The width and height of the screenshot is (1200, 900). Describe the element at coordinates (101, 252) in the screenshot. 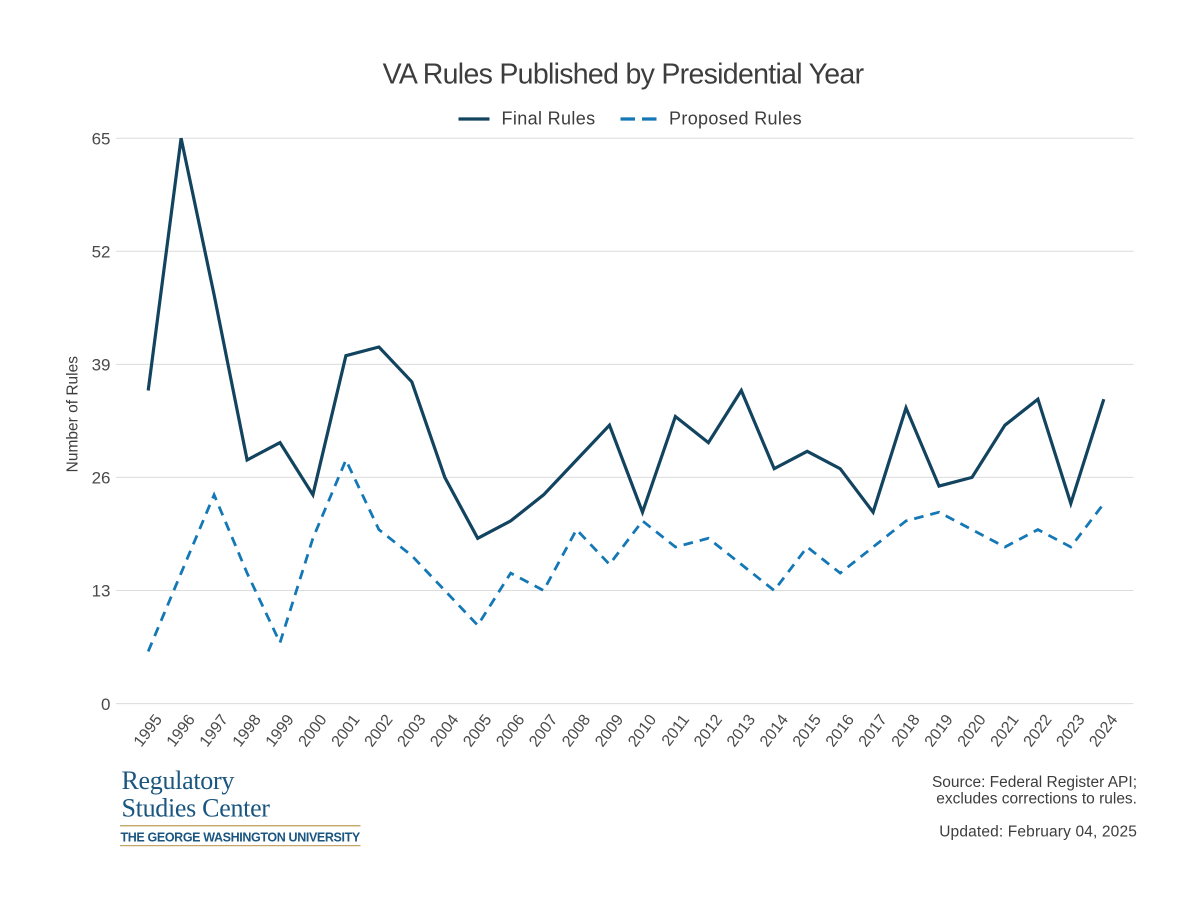

I see `svg-text: 52` at that location.